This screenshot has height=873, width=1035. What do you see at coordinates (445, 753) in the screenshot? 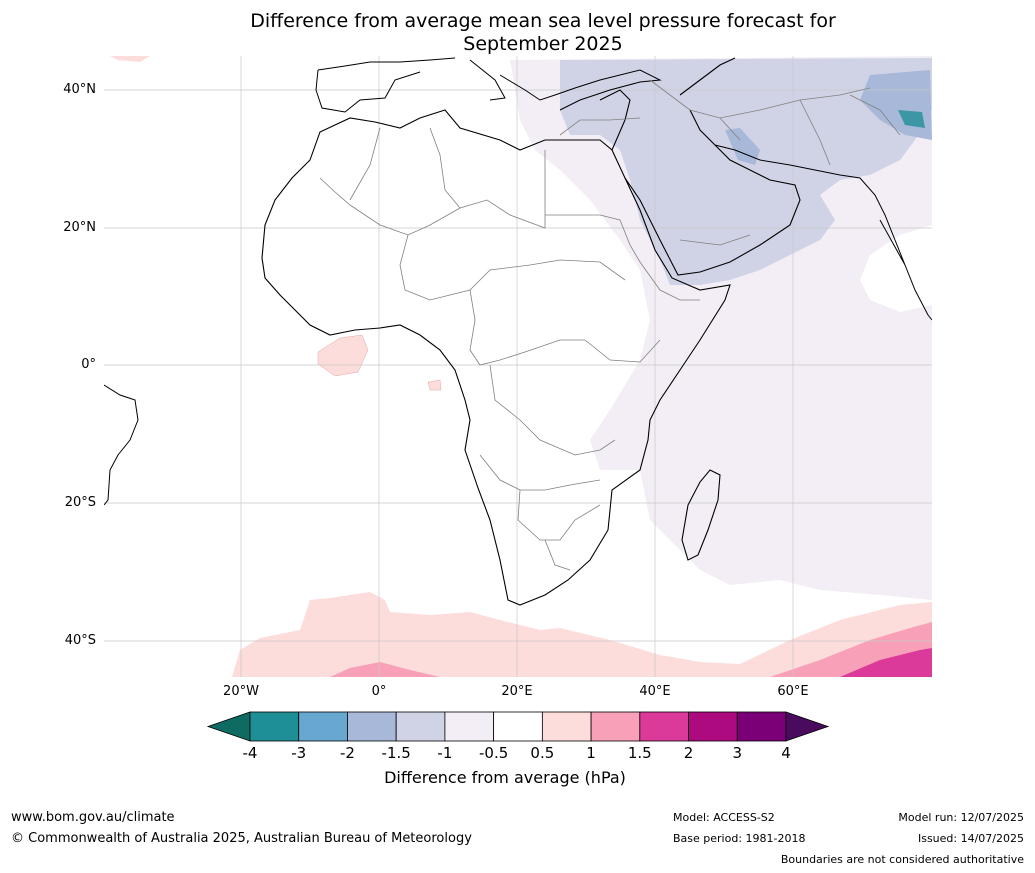
I see `colorbar-tick-label: -1` at bounding box center [445, 753].